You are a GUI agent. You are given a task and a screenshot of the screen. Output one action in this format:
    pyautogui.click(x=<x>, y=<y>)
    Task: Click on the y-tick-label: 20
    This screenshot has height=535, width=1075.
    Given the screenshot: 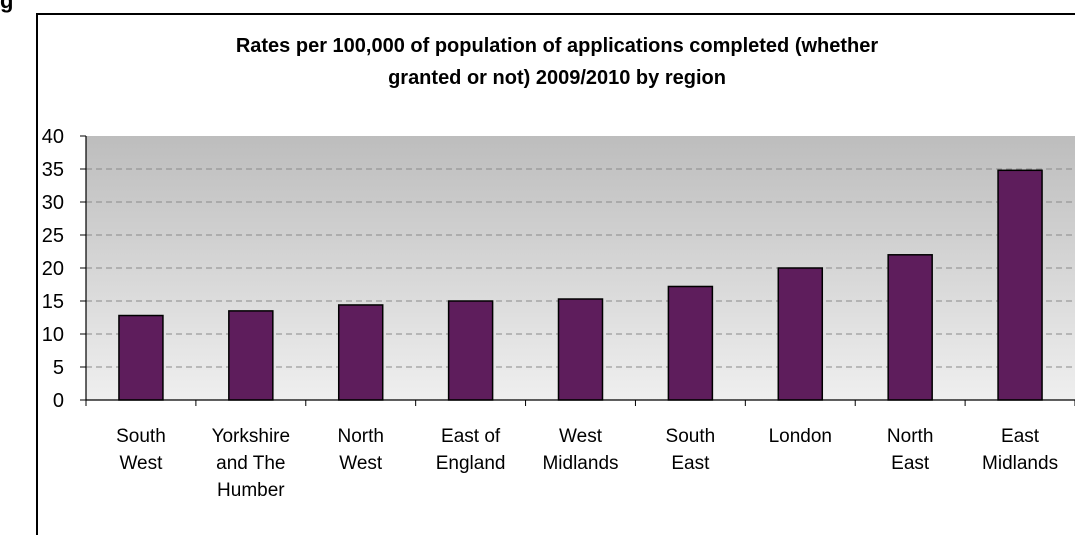 What is the action you would take?
    pyautogui.click(x=53, y=269)
    